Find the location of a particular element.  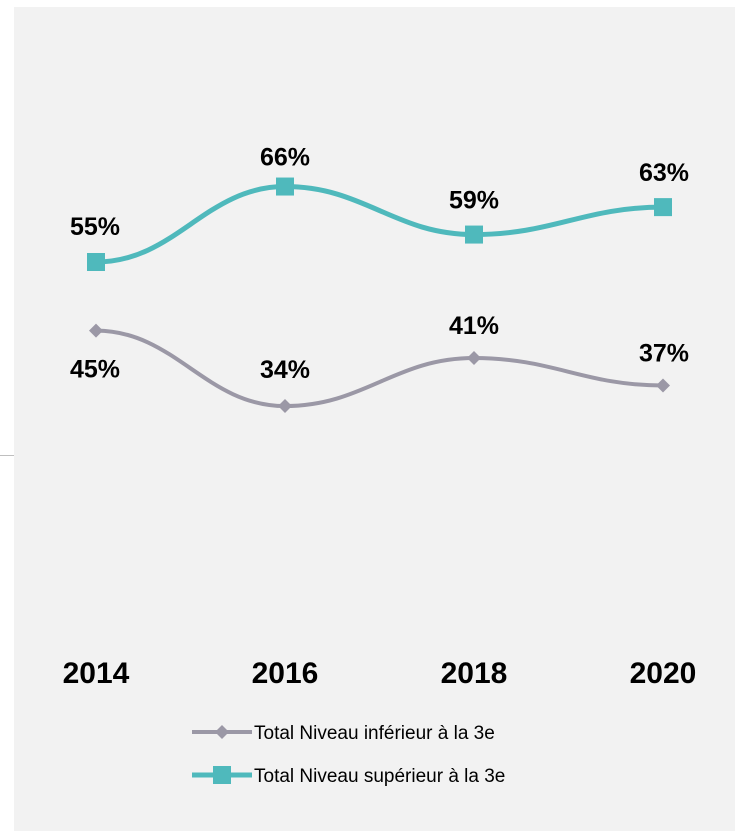

legend-label-upper: Total Niveau supérieur à la 3e is located at coordinates (379, 776).